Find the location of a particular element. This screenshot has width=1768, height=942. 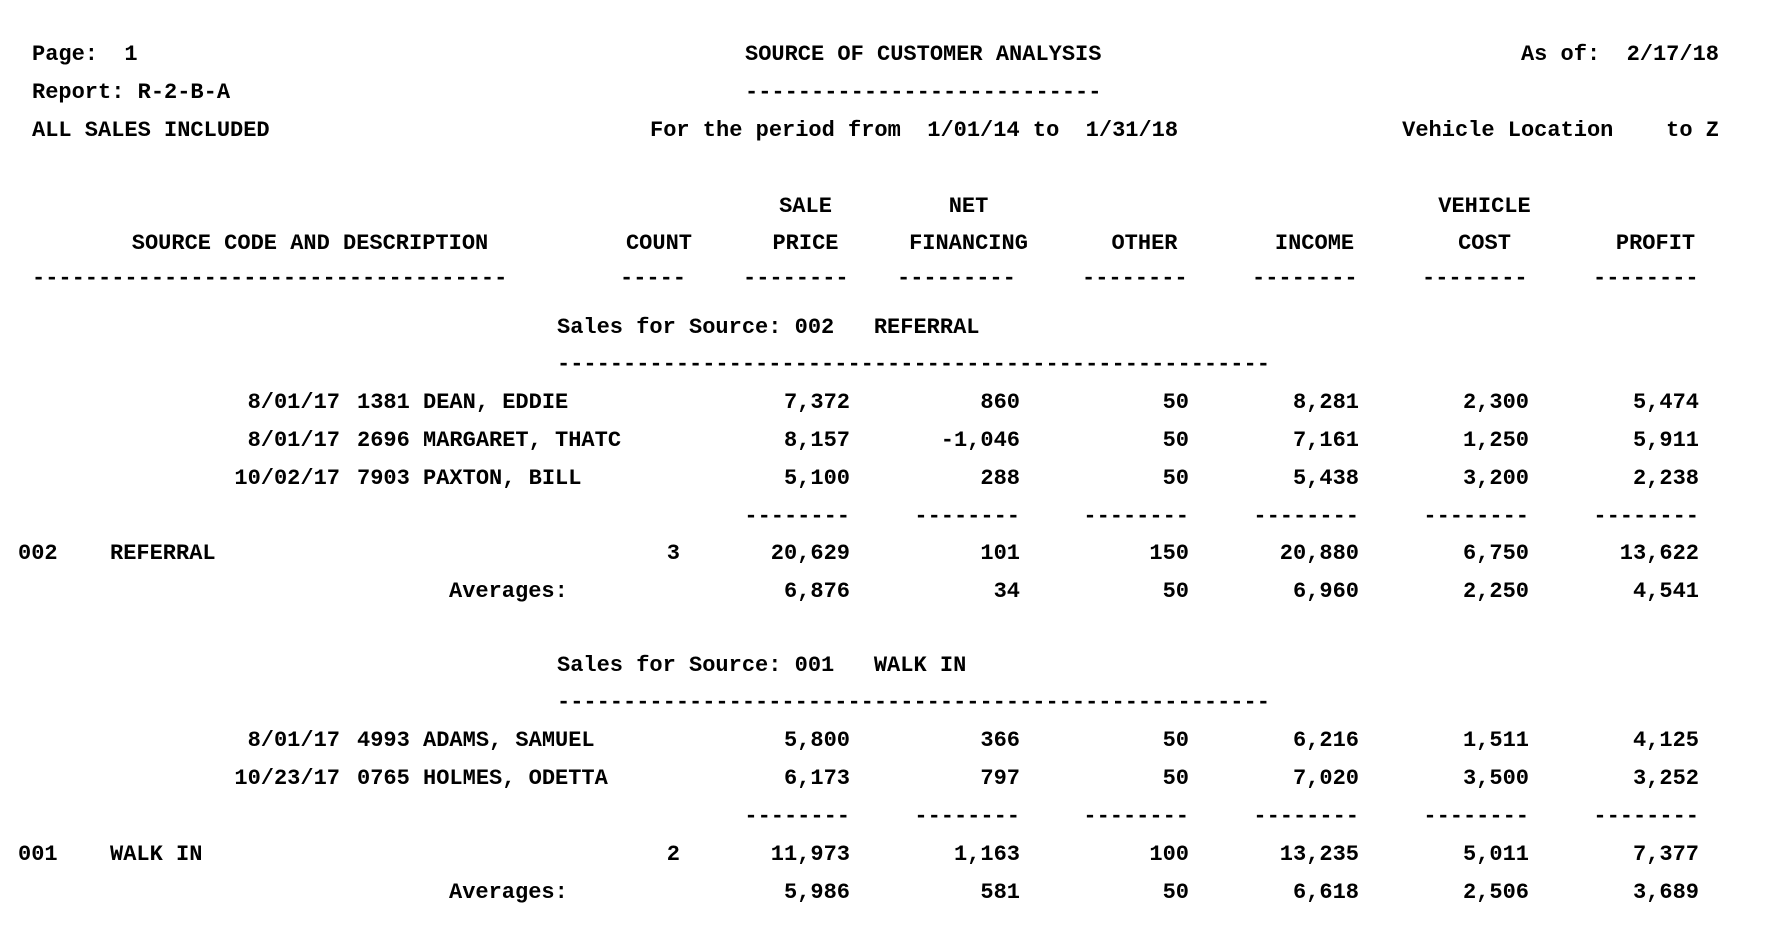

net-financing: 1,163 is located at coordinates (986, 854).